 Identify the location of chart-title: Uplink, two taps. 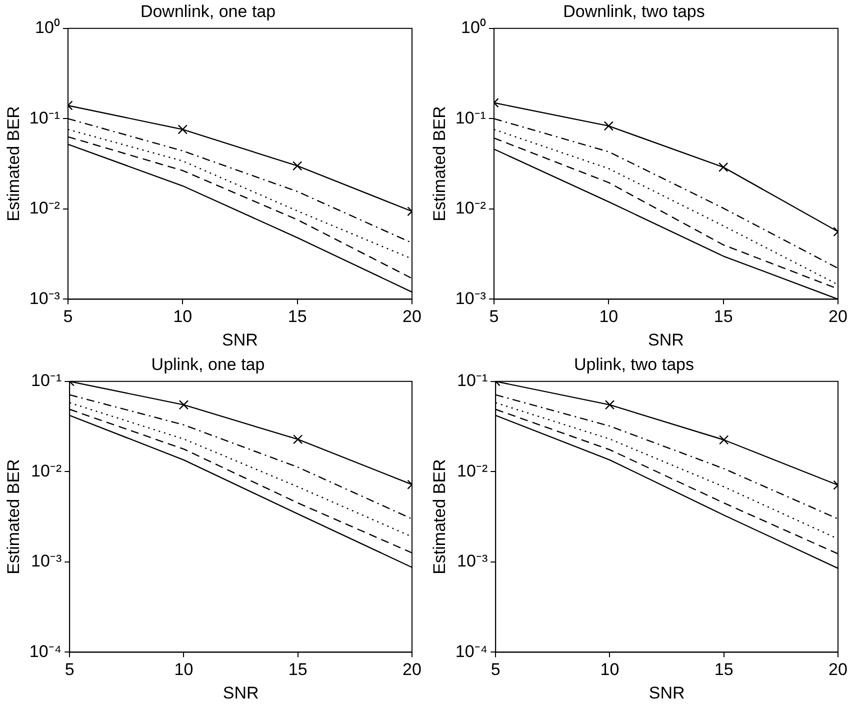
(634, 364).